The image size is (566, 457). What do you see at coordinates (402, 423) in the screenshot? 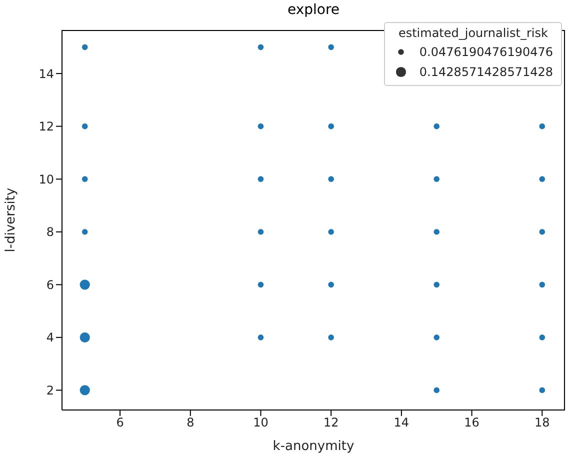
I see `x-tick-label: 14` at bounding box center [402, 423].